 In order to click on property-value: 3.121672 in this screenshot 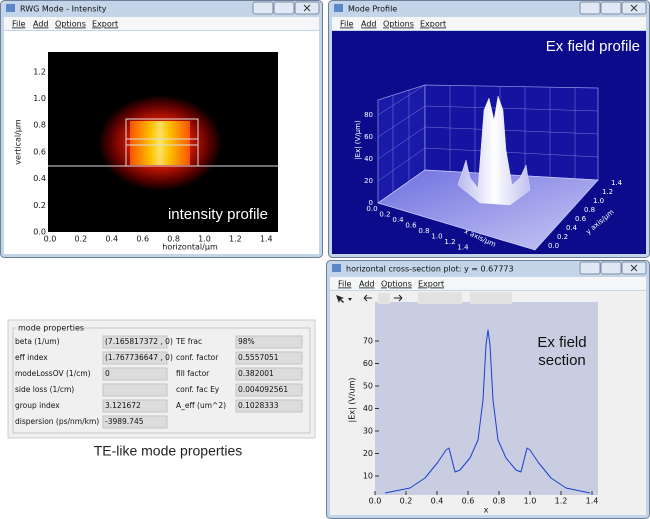, I will do `click(123, 405)`.